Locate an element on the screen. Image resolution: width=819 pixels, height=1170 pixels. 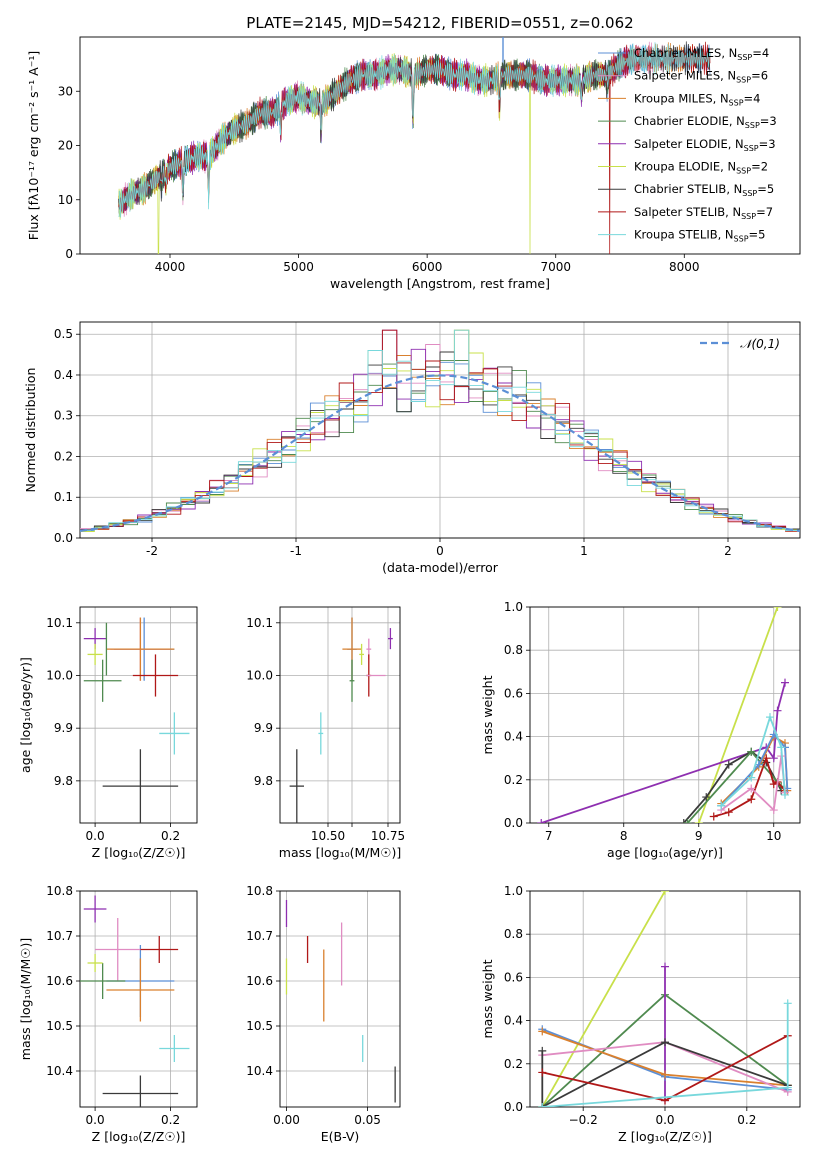
y-axis-label: Normed distribution is located at coordinates (30, 430).